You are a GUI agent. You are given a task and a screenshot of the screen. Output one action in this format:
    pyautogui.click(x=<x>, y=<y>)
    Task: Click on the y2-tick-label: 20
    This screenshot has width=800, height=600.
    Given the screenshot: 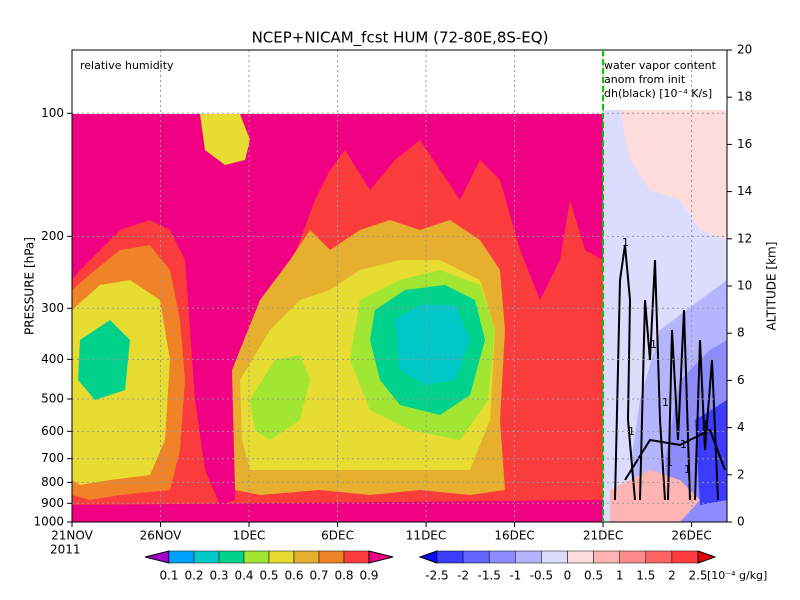 What is the action you would take?
    pyautogui.click(x=744, y=50)
    